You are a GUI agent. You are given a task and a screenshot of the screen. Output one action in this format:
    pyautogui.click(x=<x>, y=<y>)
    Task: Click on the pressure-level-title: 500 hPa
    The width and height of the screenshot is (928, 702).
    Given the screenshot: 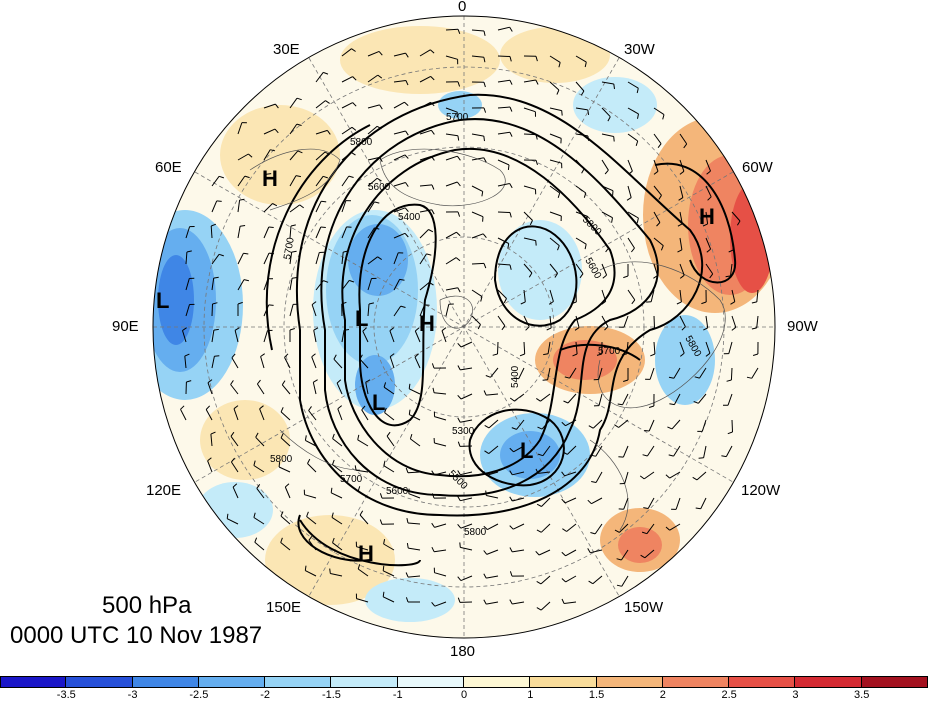 What is the action you would take?
    pyautogui.click(x=147, y=605)
    